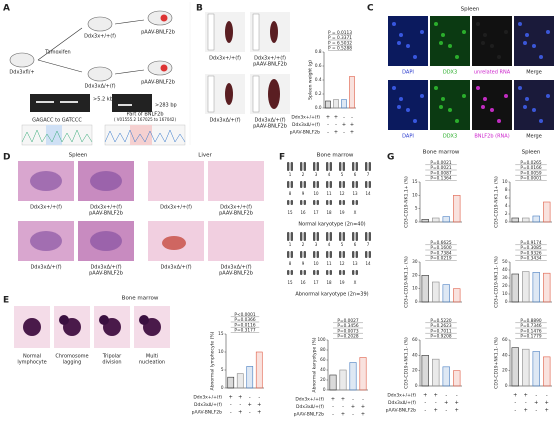 This screenshot has height=421, width=557. Describe the element at coordinates (316, 282) in the screenshot. I see `chromosome-label: 17` at that location.